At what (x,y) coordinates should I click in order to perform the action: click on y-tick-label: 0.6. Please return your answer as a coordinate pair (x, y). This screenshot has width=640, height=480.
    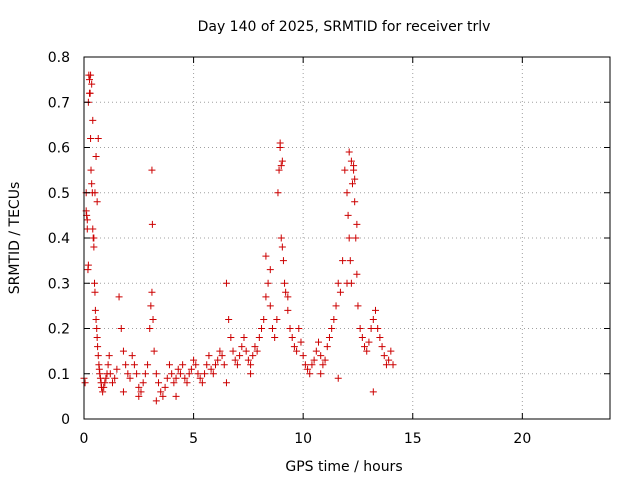
    Looking at the image, I should click on (59, 149).